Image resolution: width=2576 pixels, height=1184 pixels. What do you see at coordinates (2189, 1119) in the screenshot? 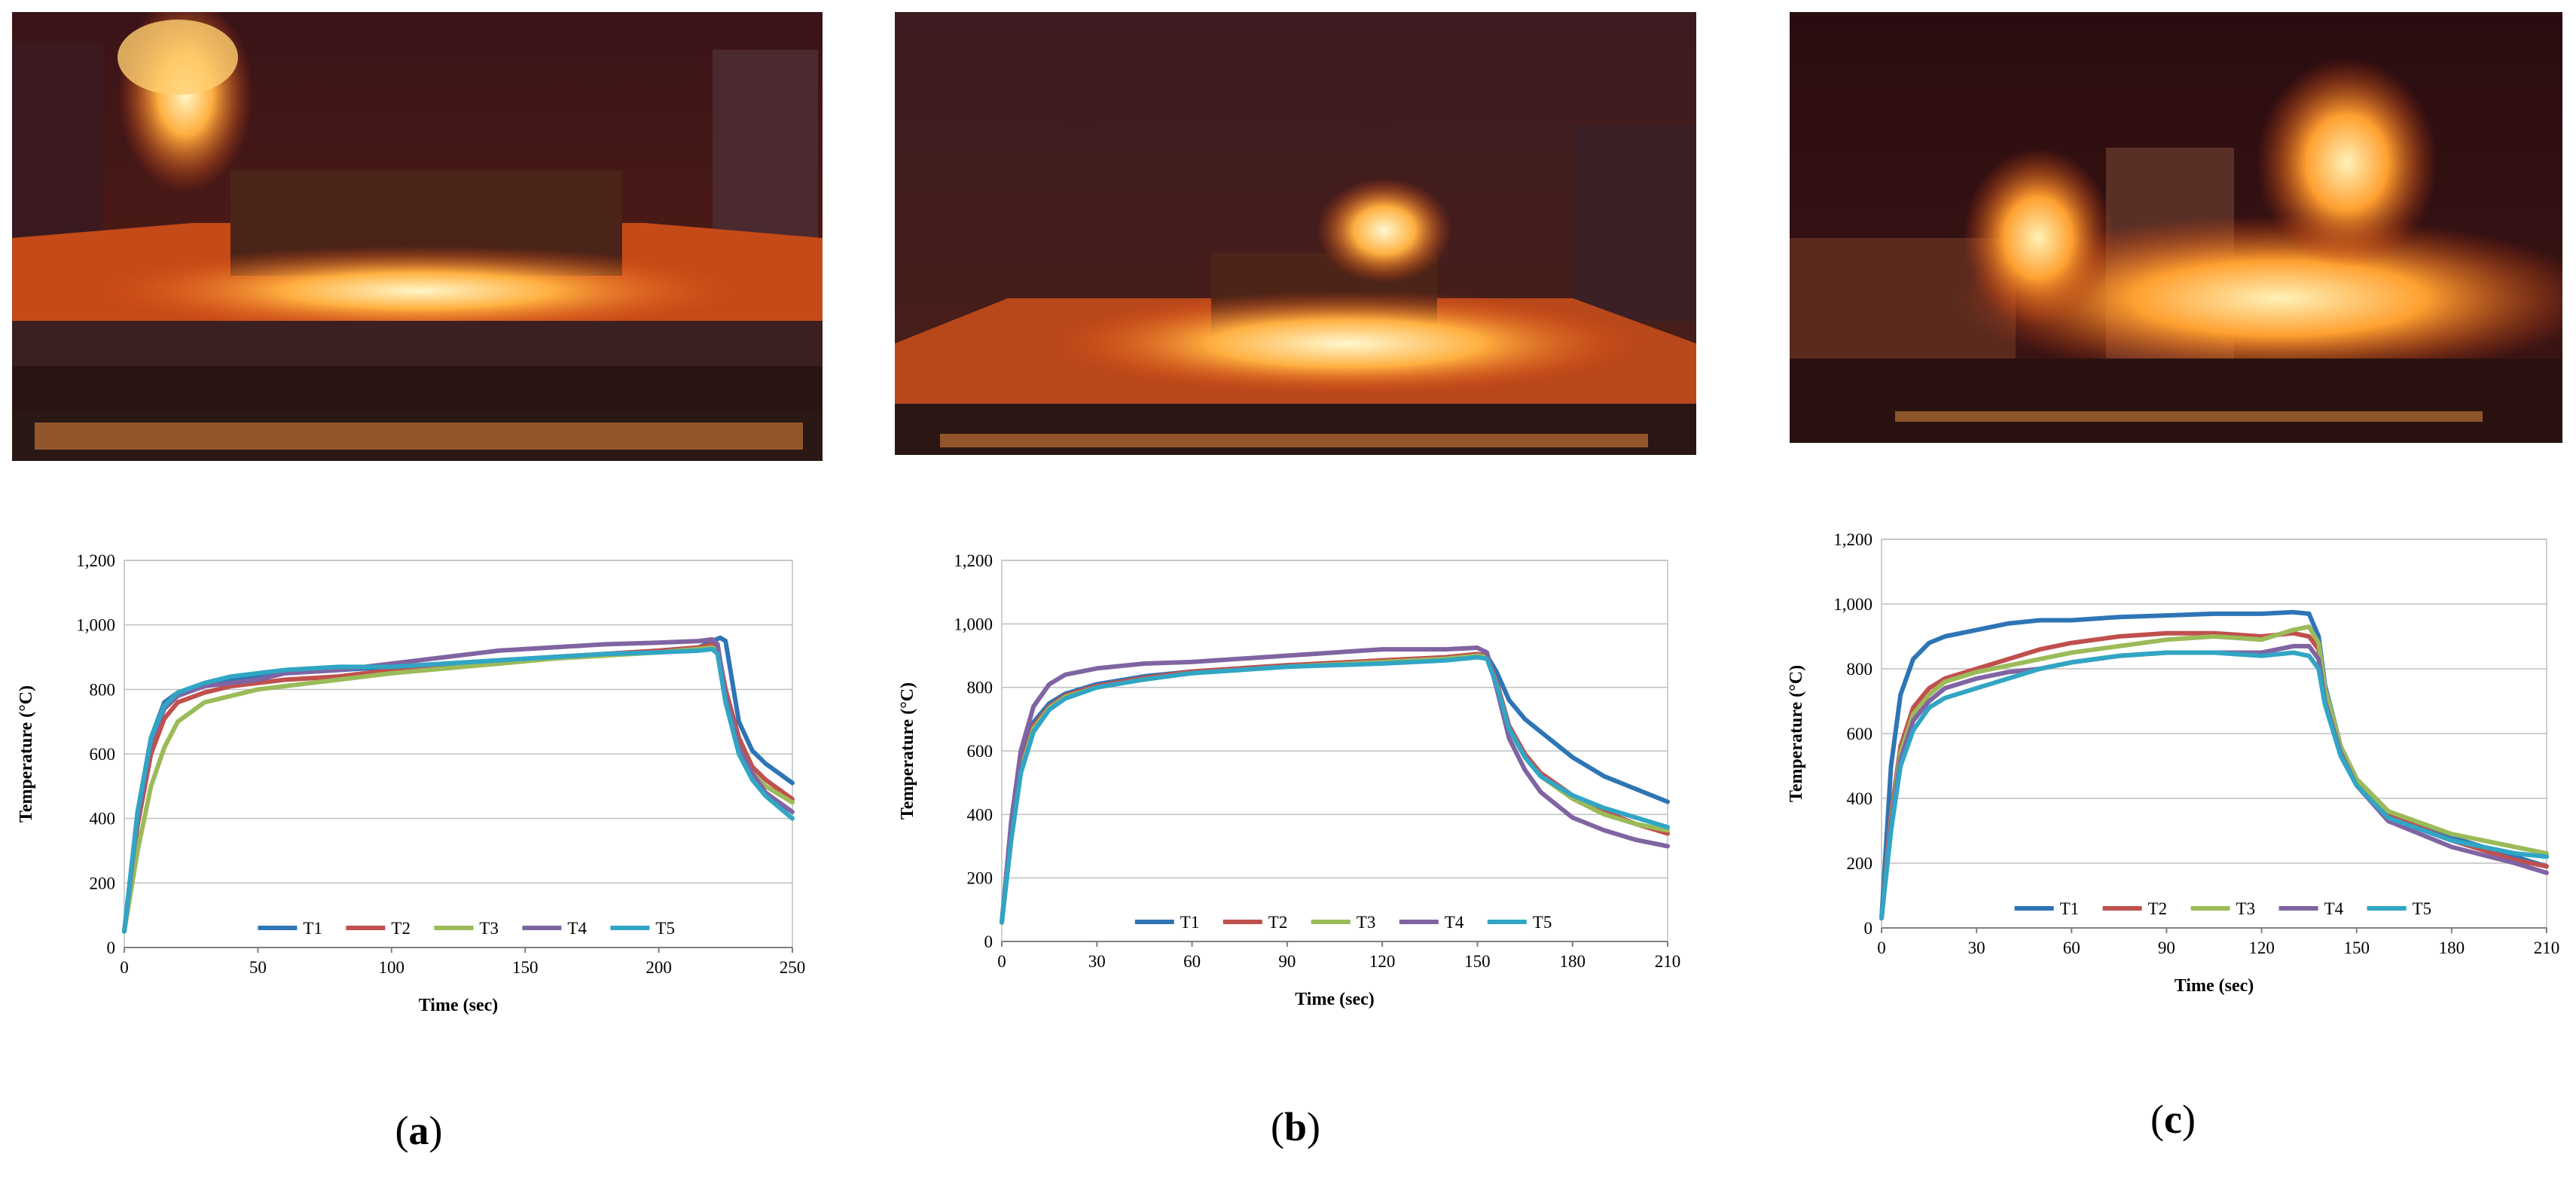
I see `caption-c-close: )` at bounding box center [2189, 1119].